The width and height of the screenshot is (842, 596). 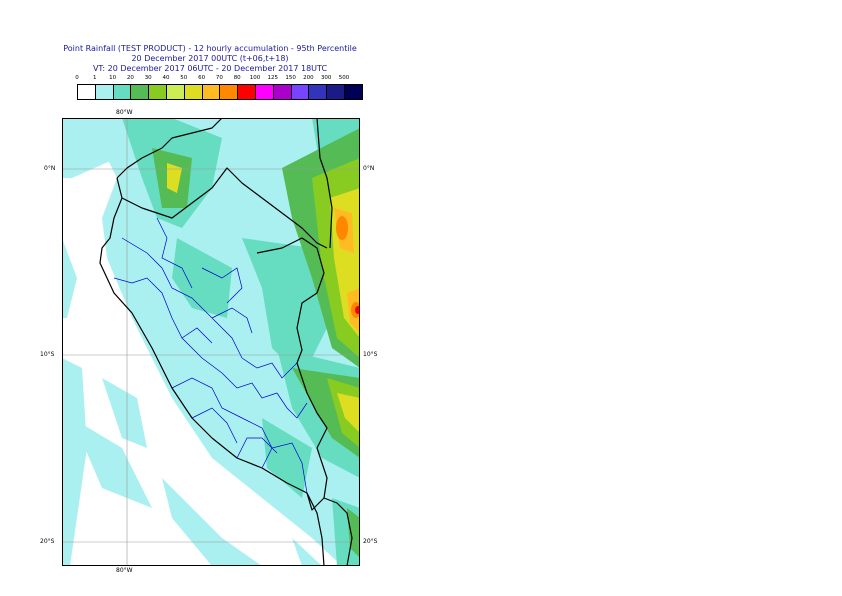 I want to click on lat-label-left-0: 0°N, so click(x=50, y=168).